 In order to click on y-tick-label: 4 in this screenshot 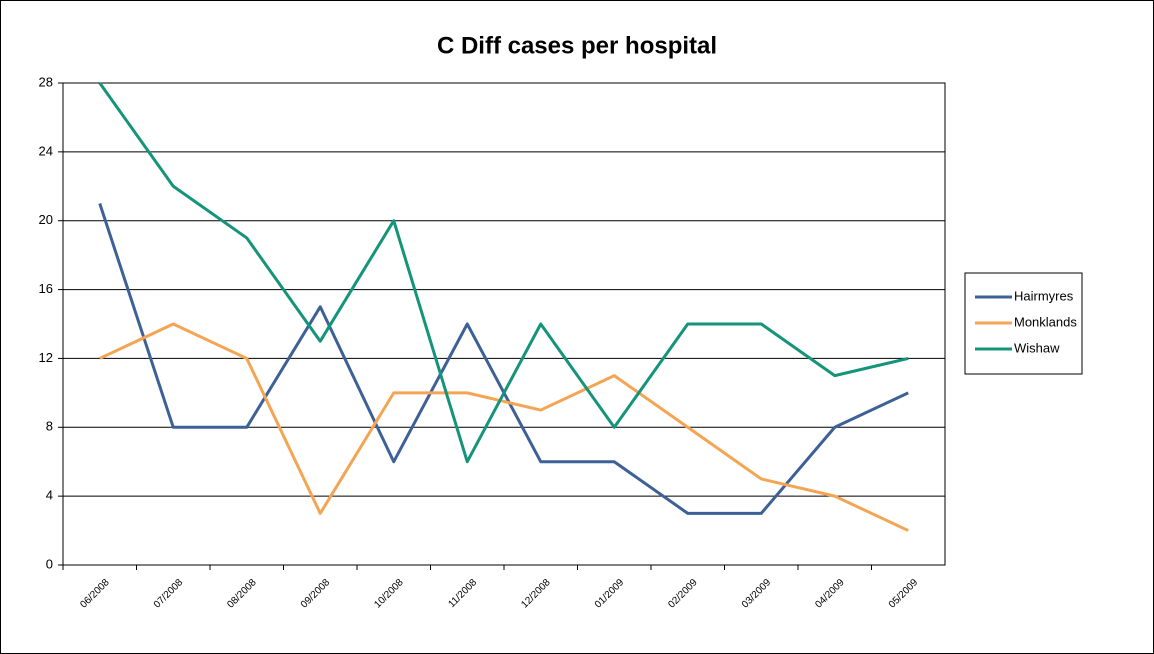, I will do `click(49, 495)`.